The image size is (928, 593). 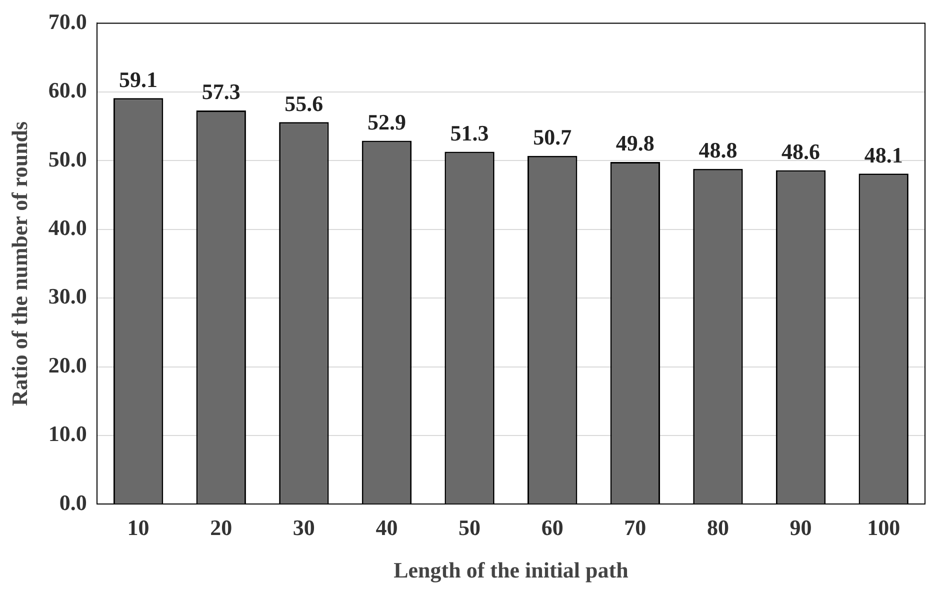 I want to click on x-tick-label: 80, so click(x=717, y=527).